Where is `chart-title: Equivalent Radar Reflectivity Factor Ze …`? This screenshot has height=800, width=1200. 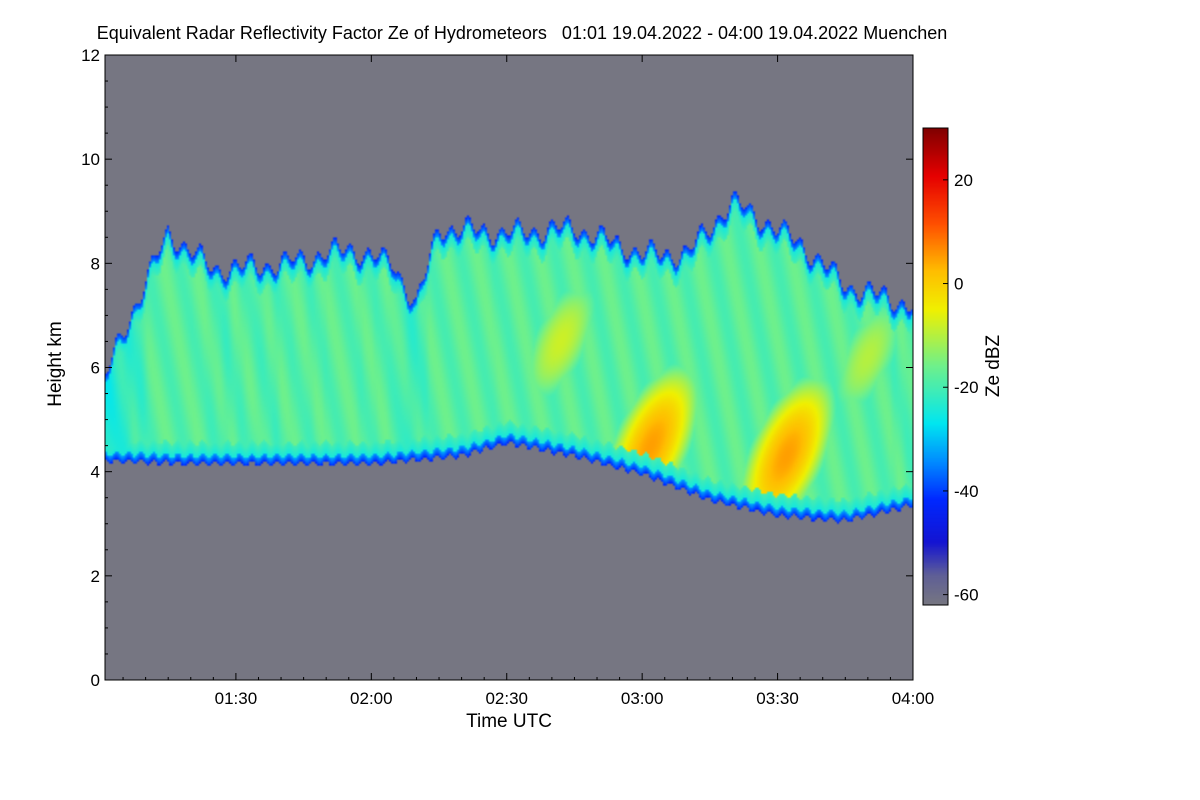 chart-title: Equivalent Radar Reflectivity Factor Ze … is located at coordinates (522, 33).